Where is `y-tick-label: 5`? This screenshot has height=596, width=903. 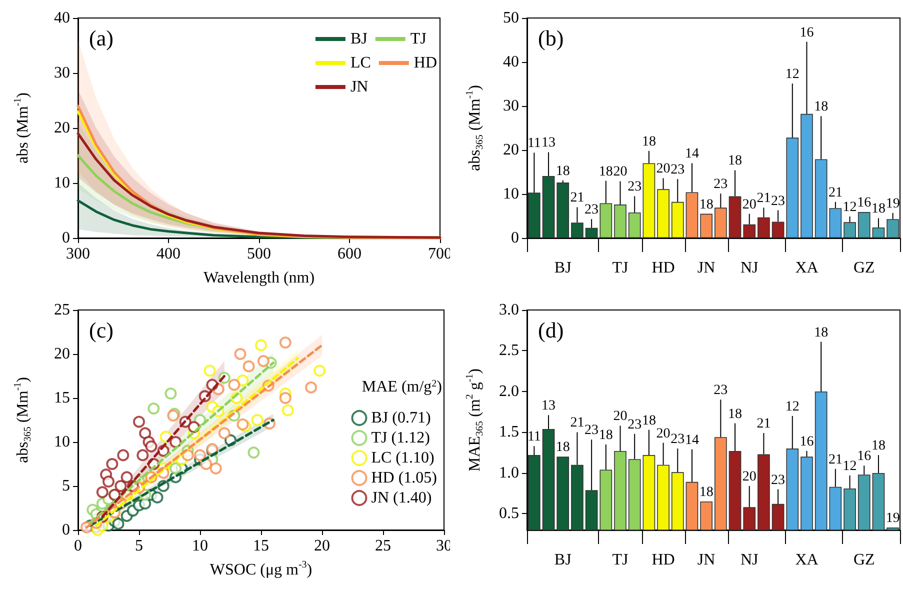 y-tick-label: 5 is located at coordinates (66, 486).